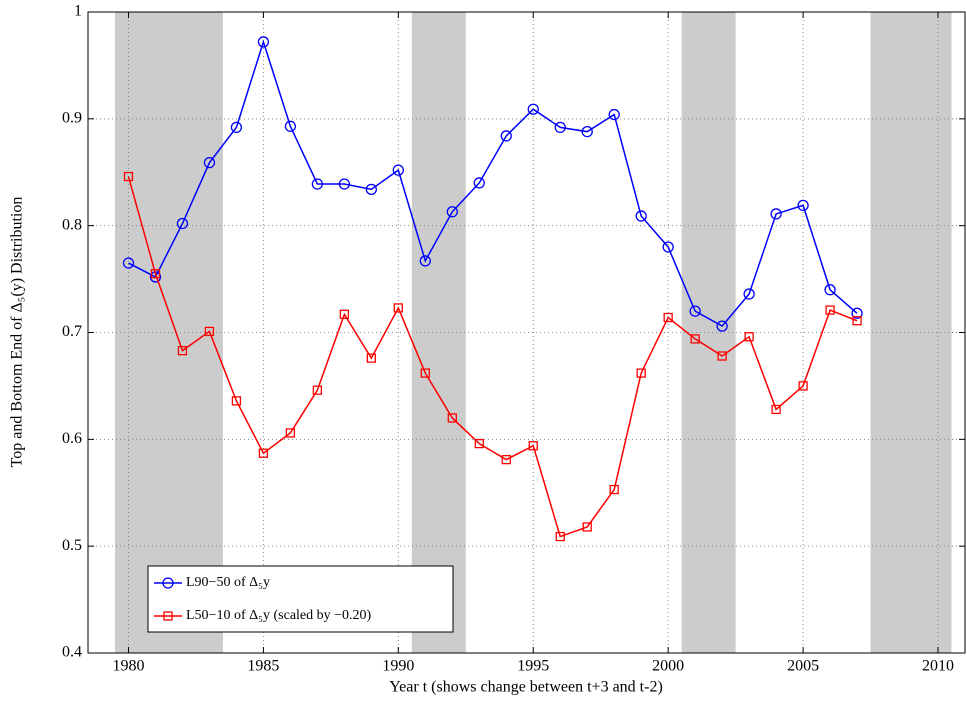  I want to click on legend-box, so click(300, 599).